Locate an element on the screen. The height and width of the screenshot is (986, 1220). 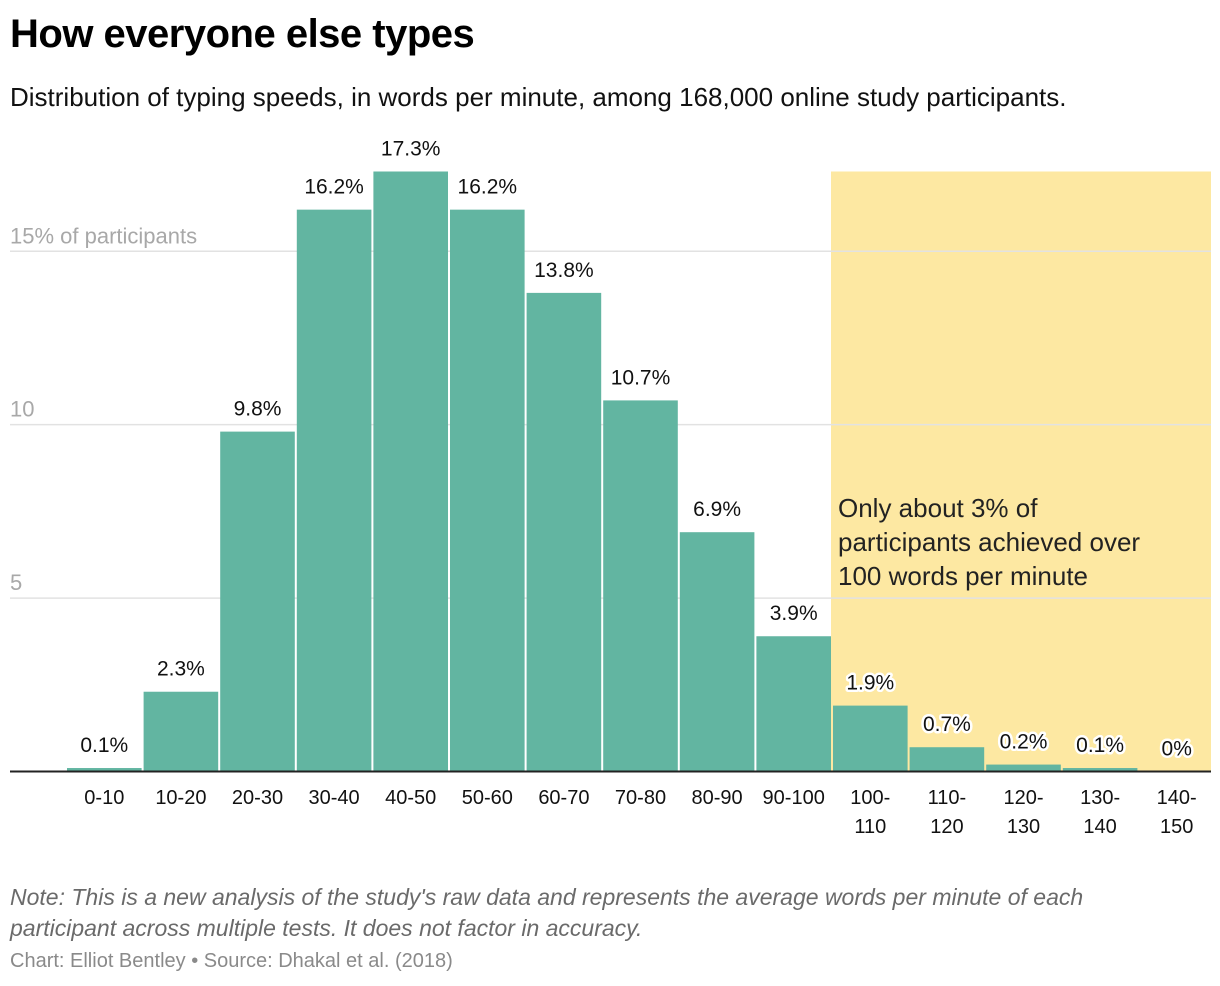
x-tick-label: 80-90 is located at coordinates (717, 798).